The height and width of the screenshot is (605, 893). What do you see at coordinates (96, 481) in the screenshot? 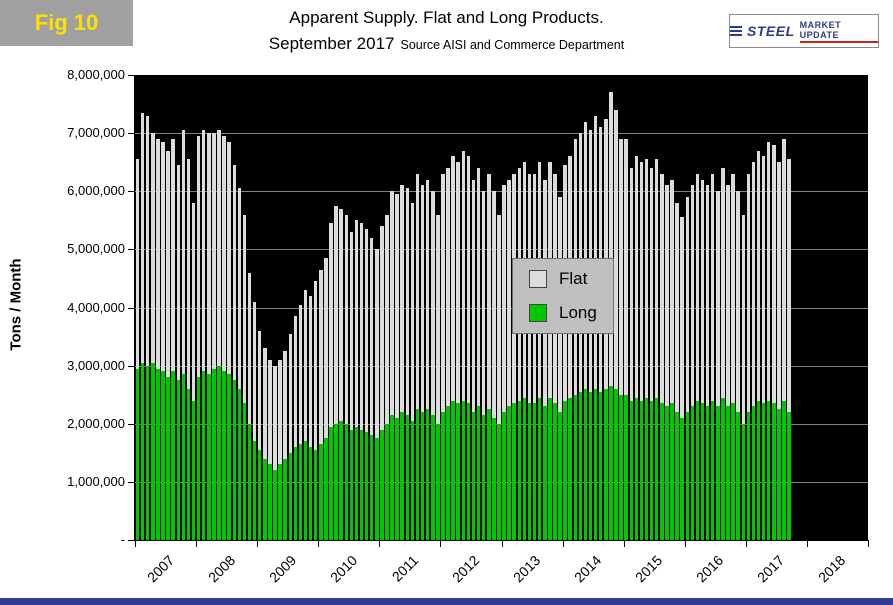
I see `y-tick-label: 1,000,000` at bounding box center [96, 481].